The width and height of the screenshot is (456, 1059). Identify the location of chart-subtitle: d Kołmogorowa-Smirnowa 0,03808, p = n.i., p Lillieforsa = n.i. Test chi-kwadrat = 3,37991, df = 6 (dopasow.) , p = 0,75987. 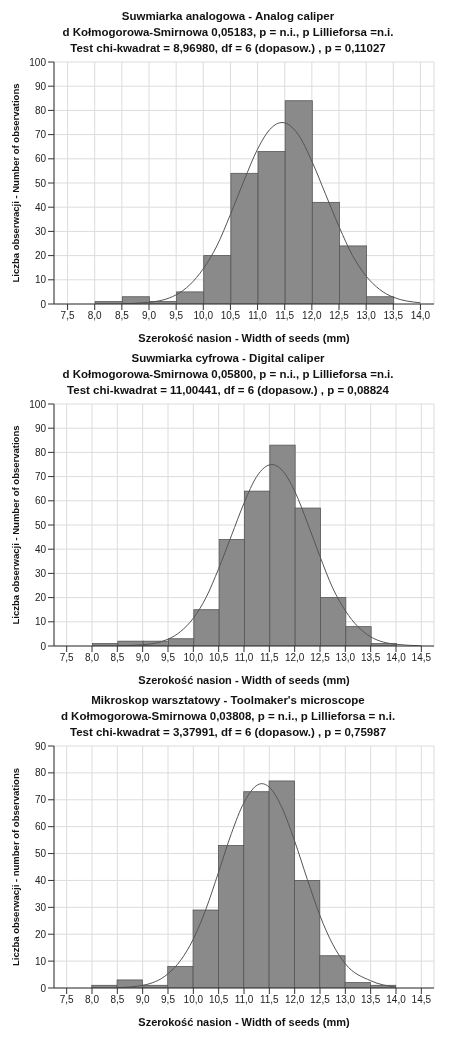
(228, 724).